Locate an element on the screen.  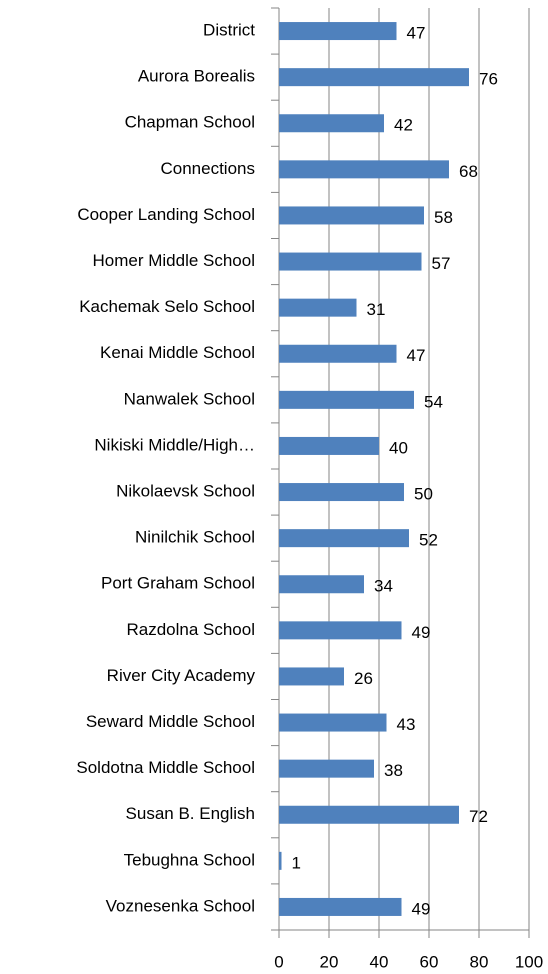
x-tick-label: 60 is located at coordinates (429, 961).